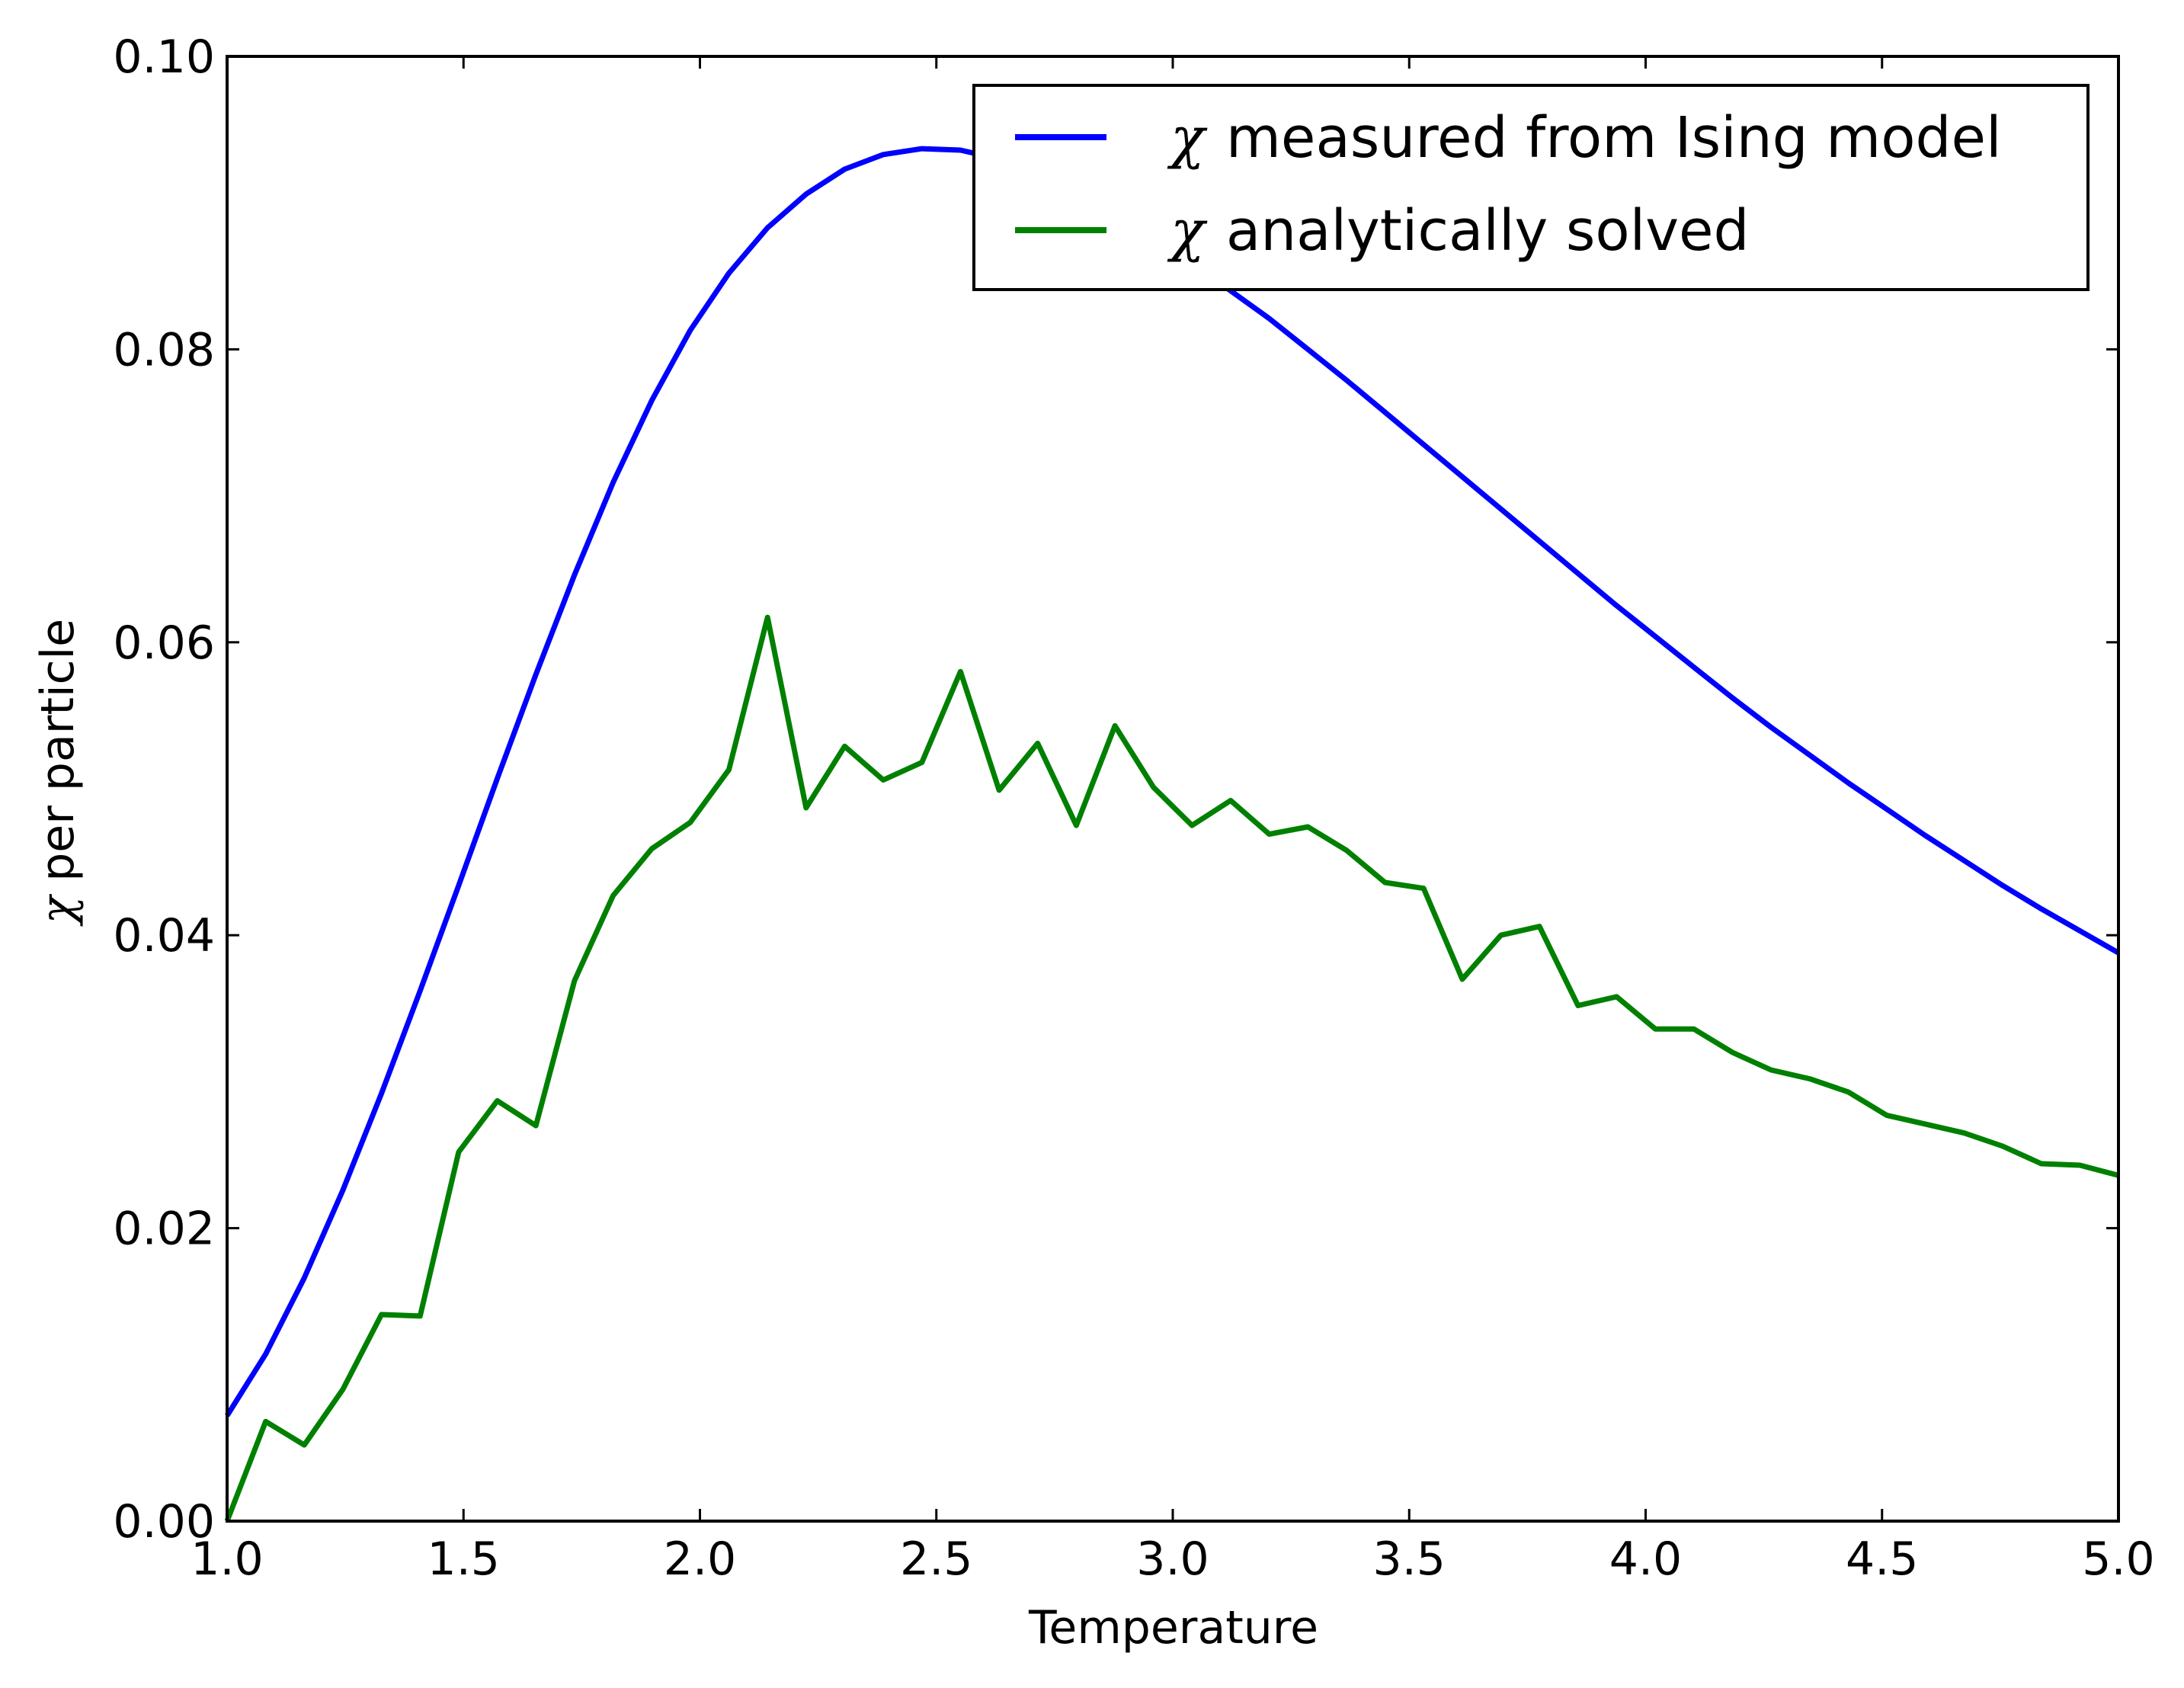 The width and height of the screenshot is (2184, 1688). I want to click on legend-text-analytic: analytically solved, so click(1488, 231).